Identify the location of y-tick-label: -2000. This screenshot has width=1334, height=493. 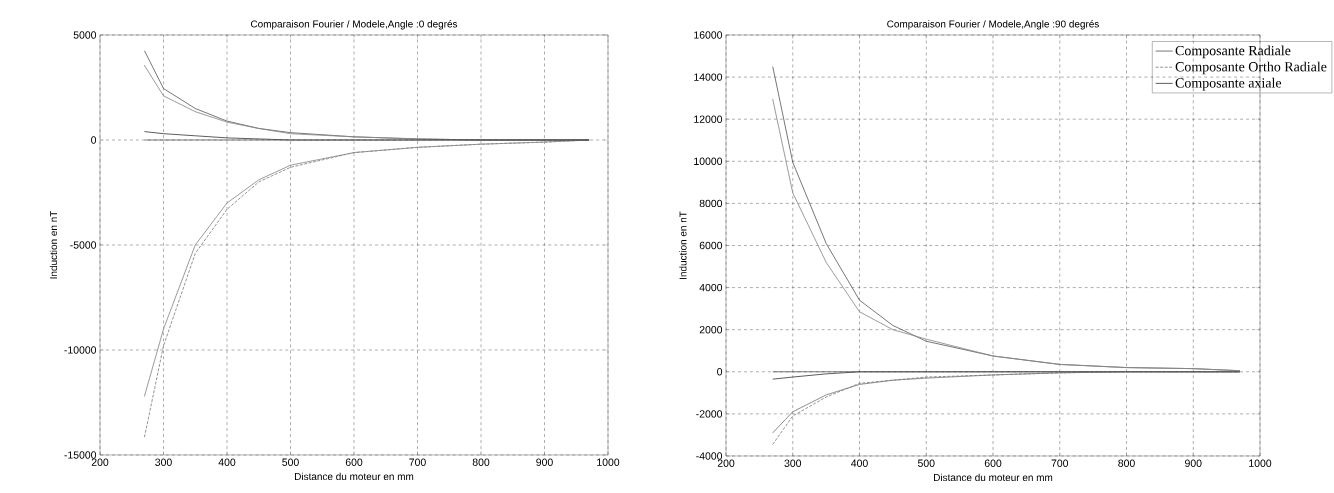
(709, 414).